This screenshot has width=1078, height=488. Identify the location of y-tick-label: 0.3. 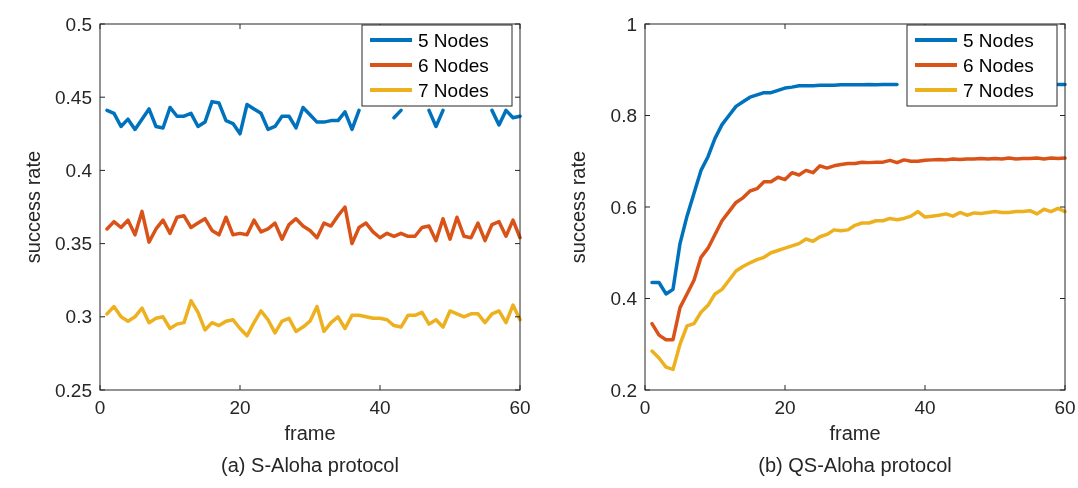
(78, 317).